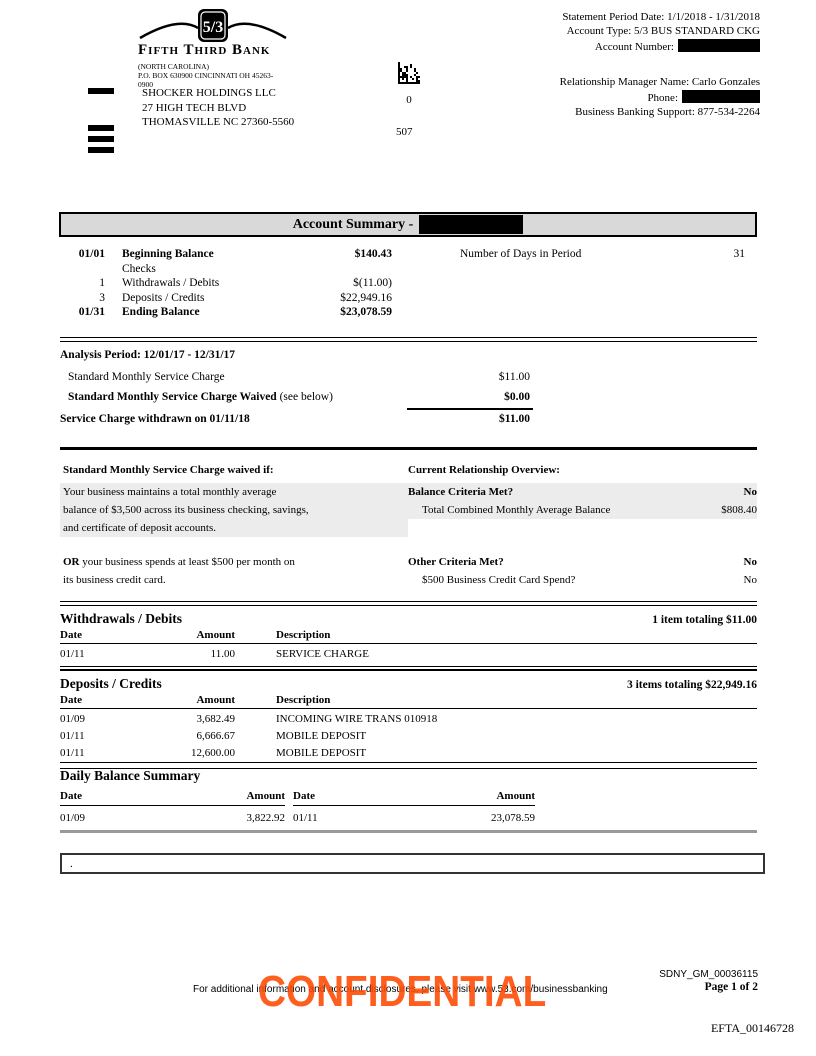 The height and width of the screenshot is (1056, 816). Describe the element at coordinates (204, 50) in the screenshot. I see `bank-wordmark: Fifth Third Bank` at that location.